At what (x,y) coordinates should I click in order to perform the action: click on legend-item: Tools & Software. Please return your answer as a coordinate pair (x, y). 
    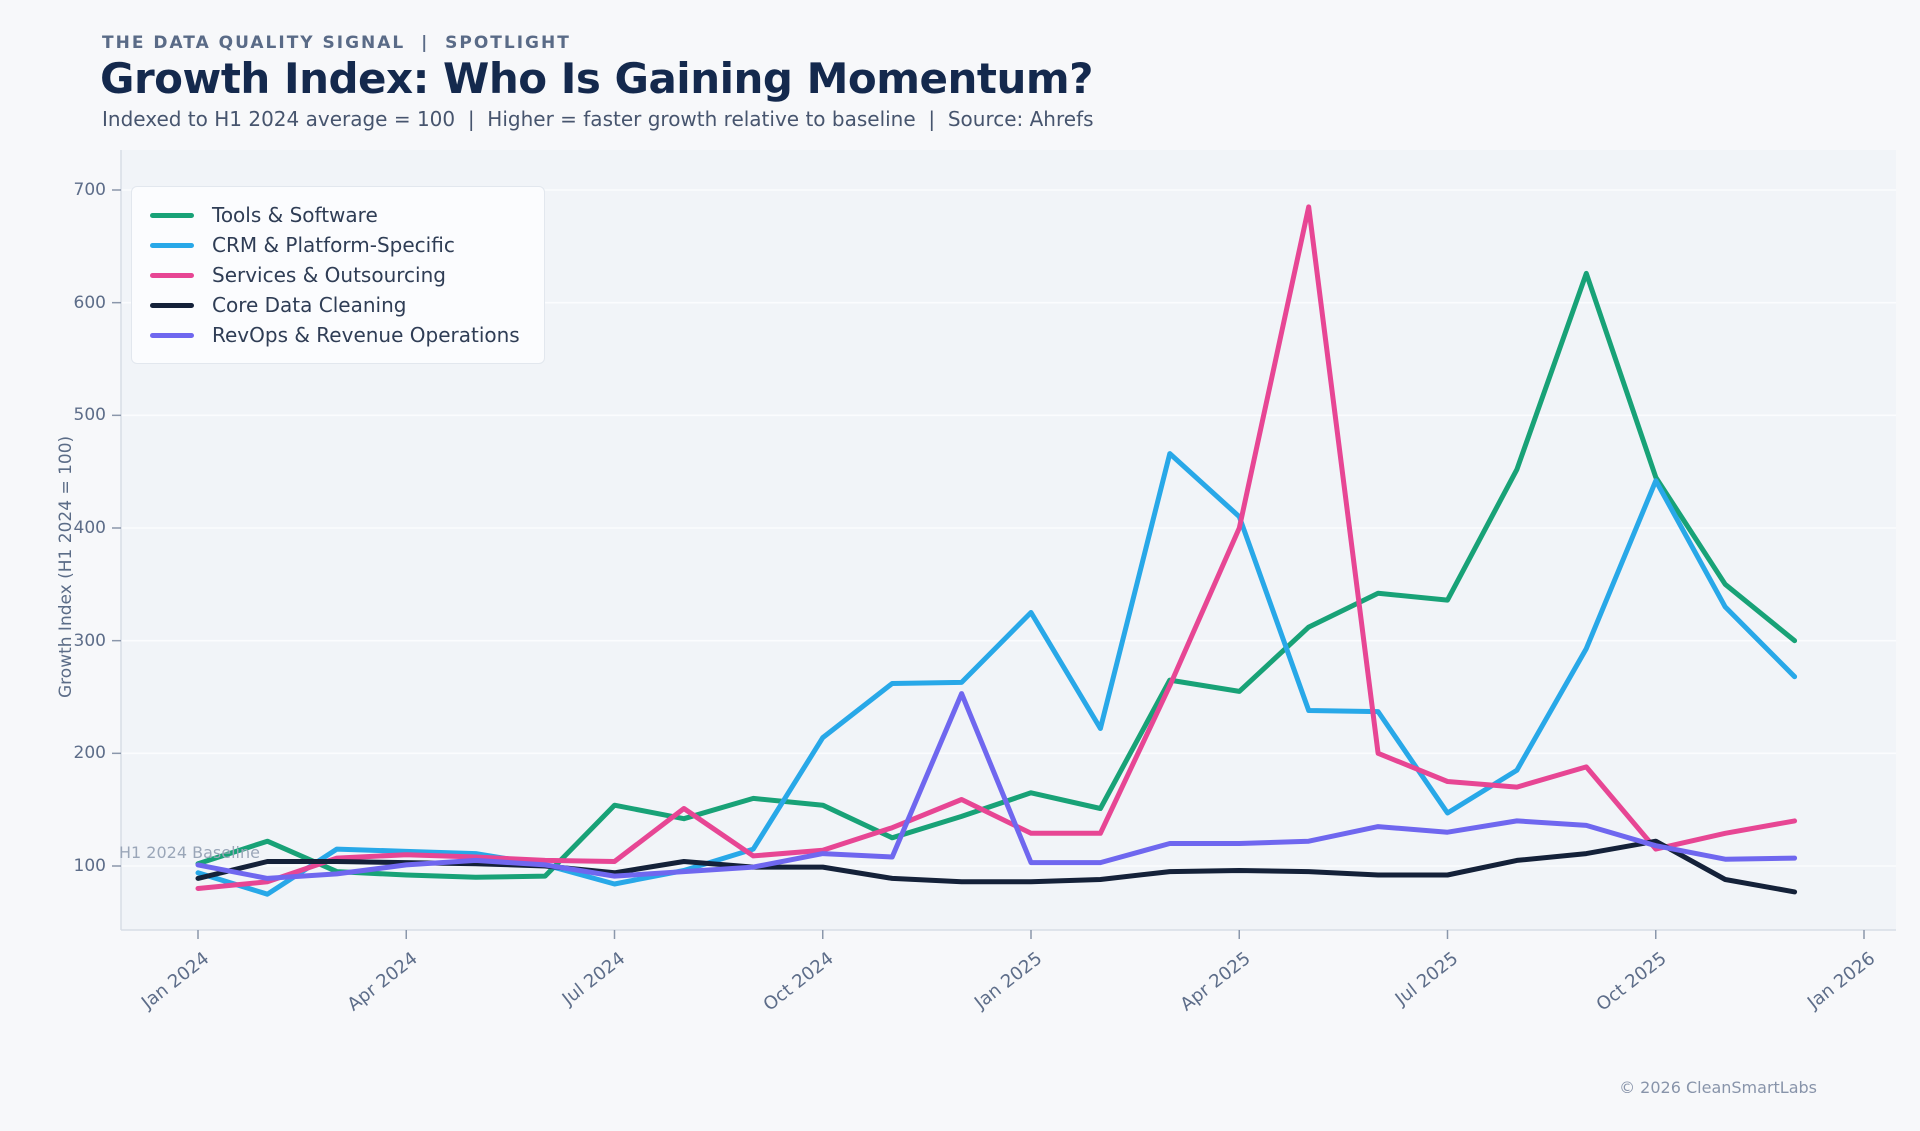
    Looking at the image, I should click on (335, 215).